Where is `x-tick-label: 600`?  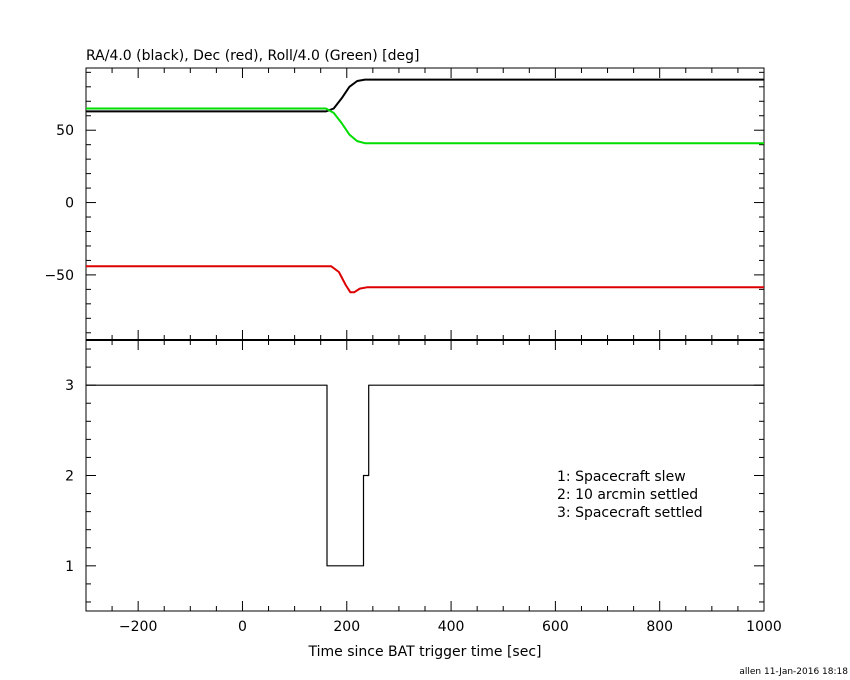
x-tick-label: 600 is located at coordinates (555, 627).